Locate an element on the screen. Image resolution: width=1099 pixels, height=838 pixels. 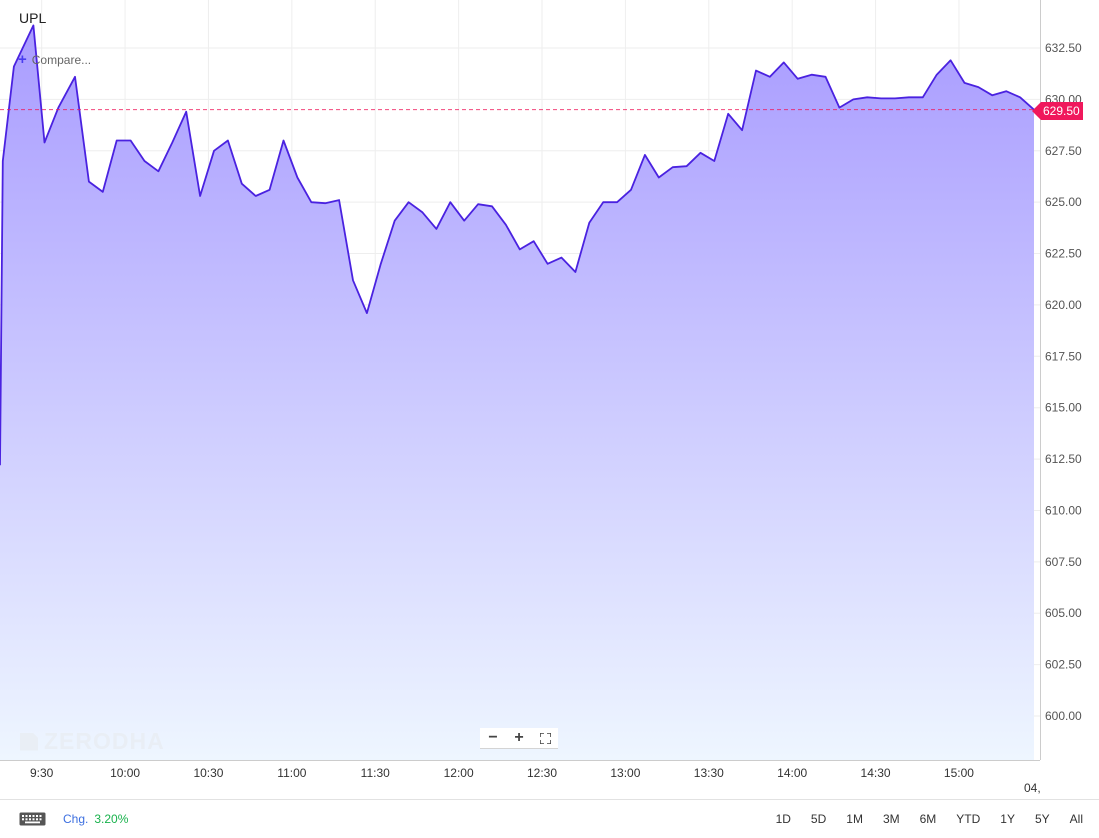
last-price-tag: 629.50 is located at coordinates (1057, 111).